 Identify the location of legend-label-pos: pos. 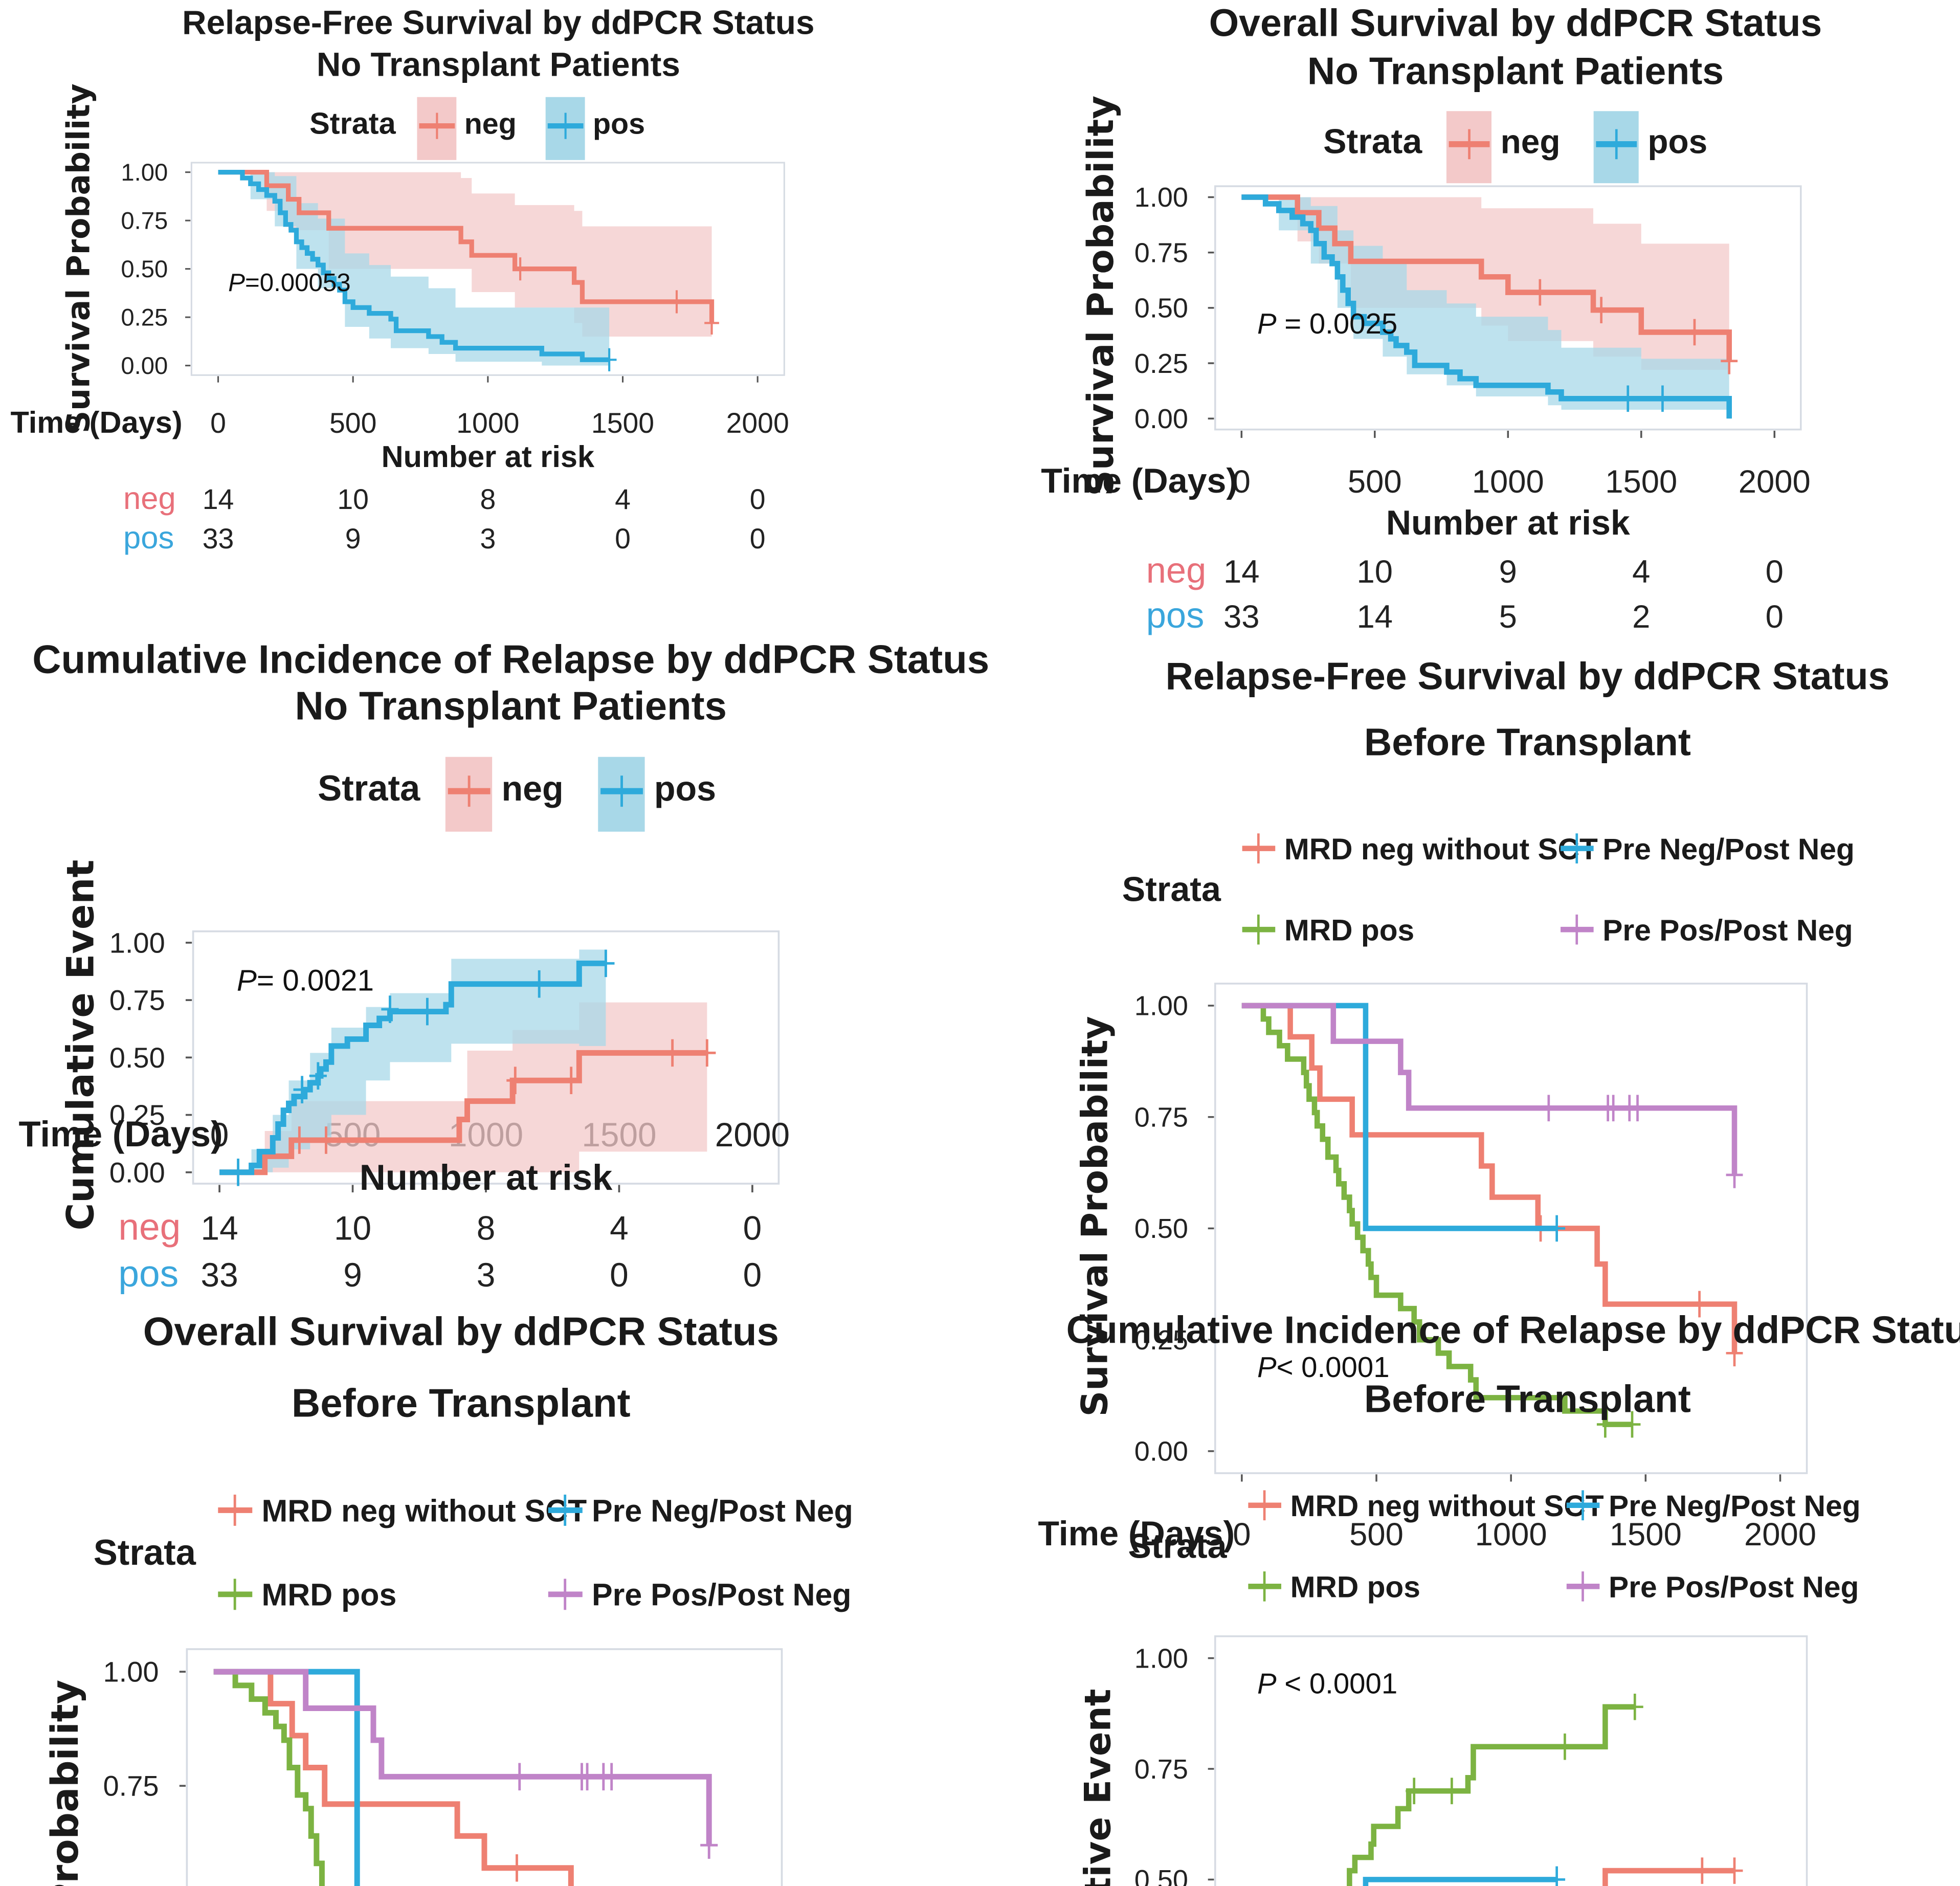
(685, 788).